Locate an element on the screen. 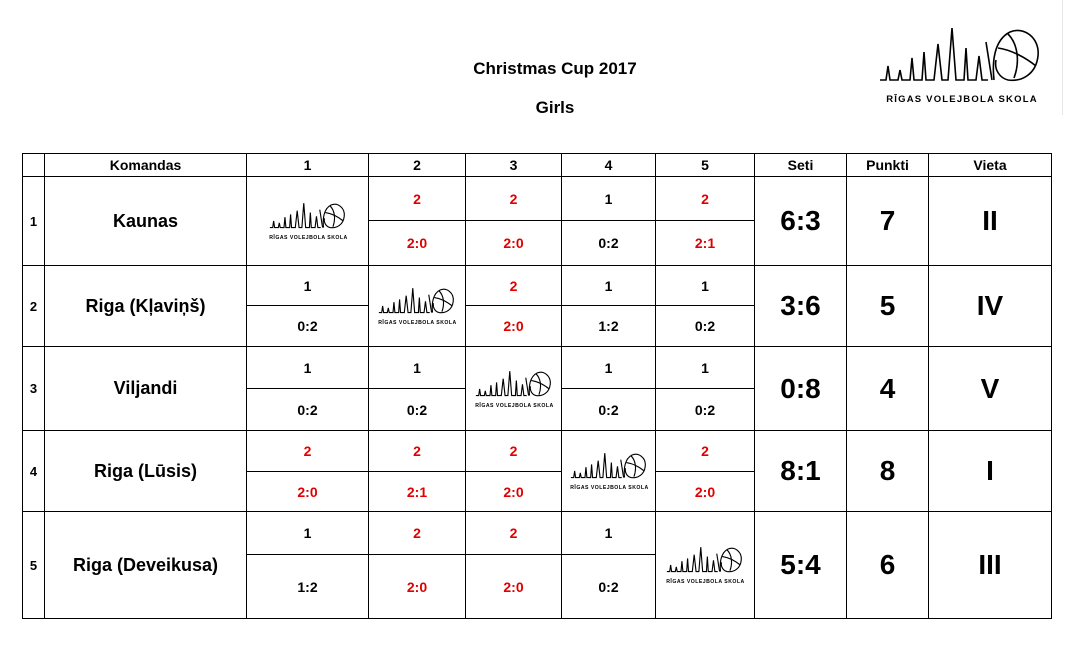 The image size is (1070, 651). team-row-scores: 0:2 0:2 0:2 0:2 is located at coordinates (537, 409).